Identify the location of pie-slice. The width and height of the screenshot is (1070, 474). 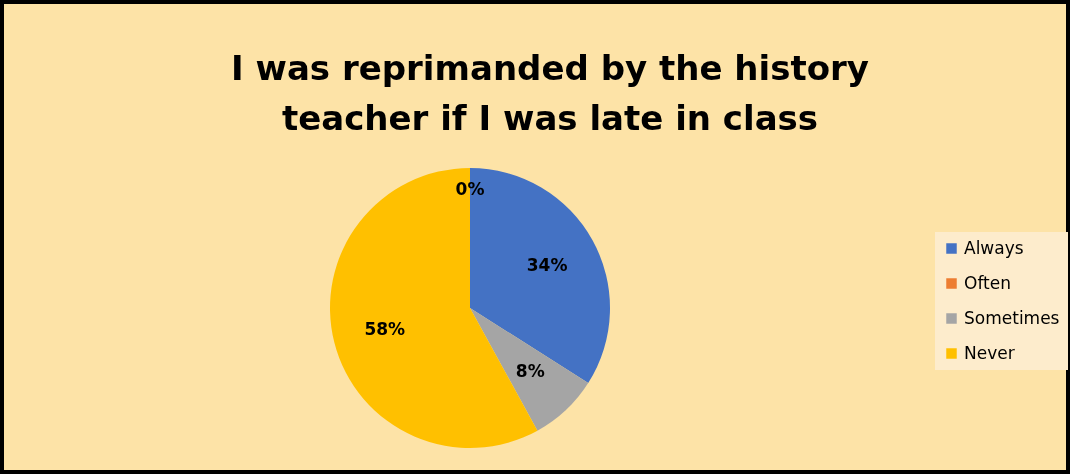
(529, 369).